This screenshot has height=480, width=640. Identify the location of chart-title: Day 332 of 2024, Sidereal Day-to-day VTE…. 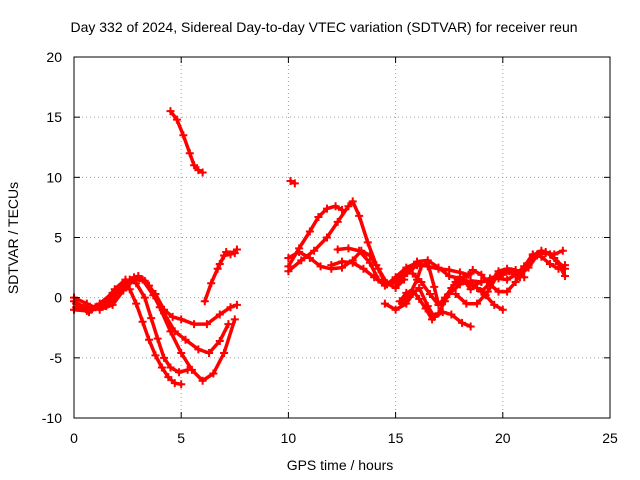
(323, 27).